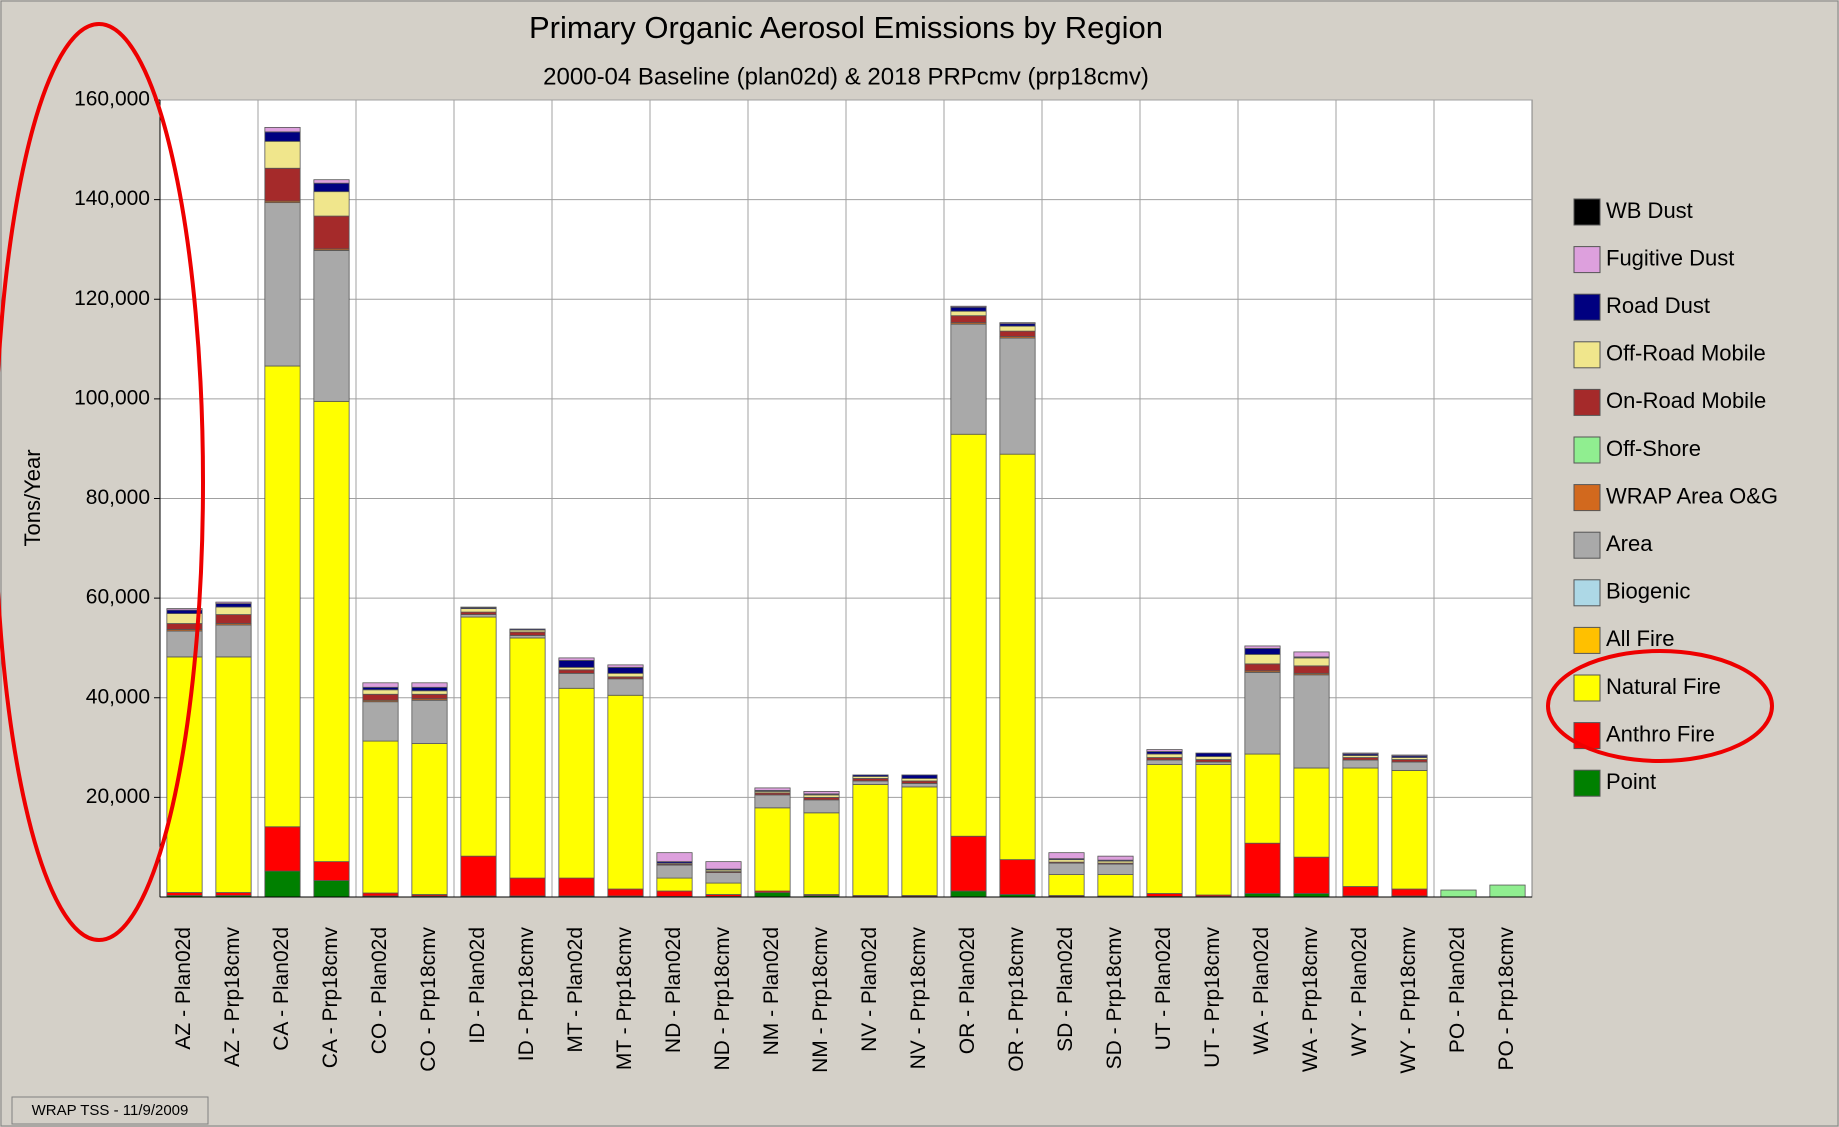 Image resolution: width=1839 pixels, height=1127 pixels. What do you see at coordinates (330, 998) in the screenshot?
I see `x-tick-label: CA - Prp18cmv` at bounding box center [330, 998].